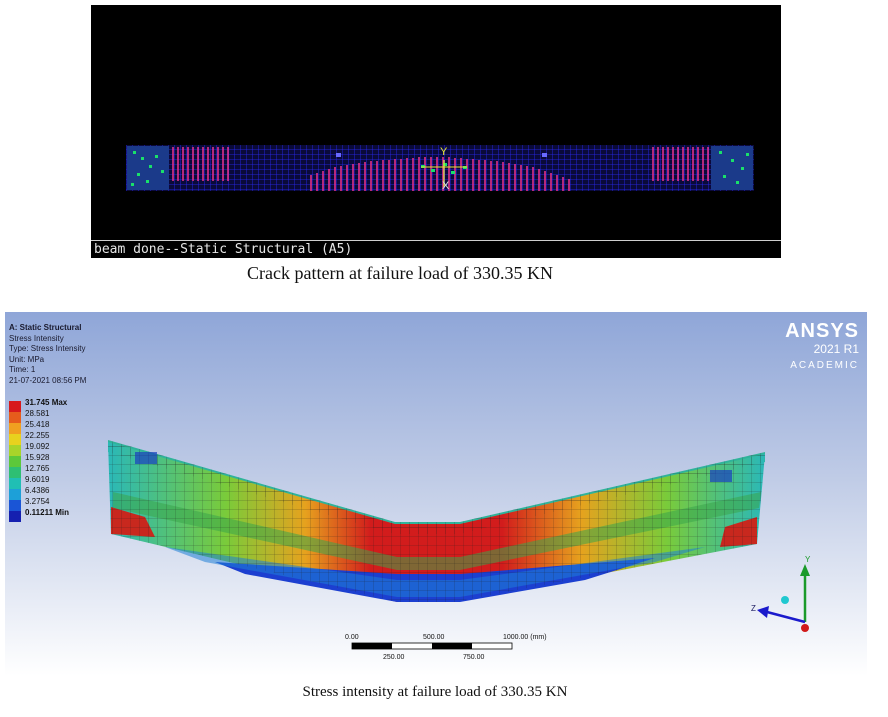 This screenshot has width=888, height=717. Describe the element at coordinates (37, 446) in the screenshot. I see `legend-label: 19.092` at that location.